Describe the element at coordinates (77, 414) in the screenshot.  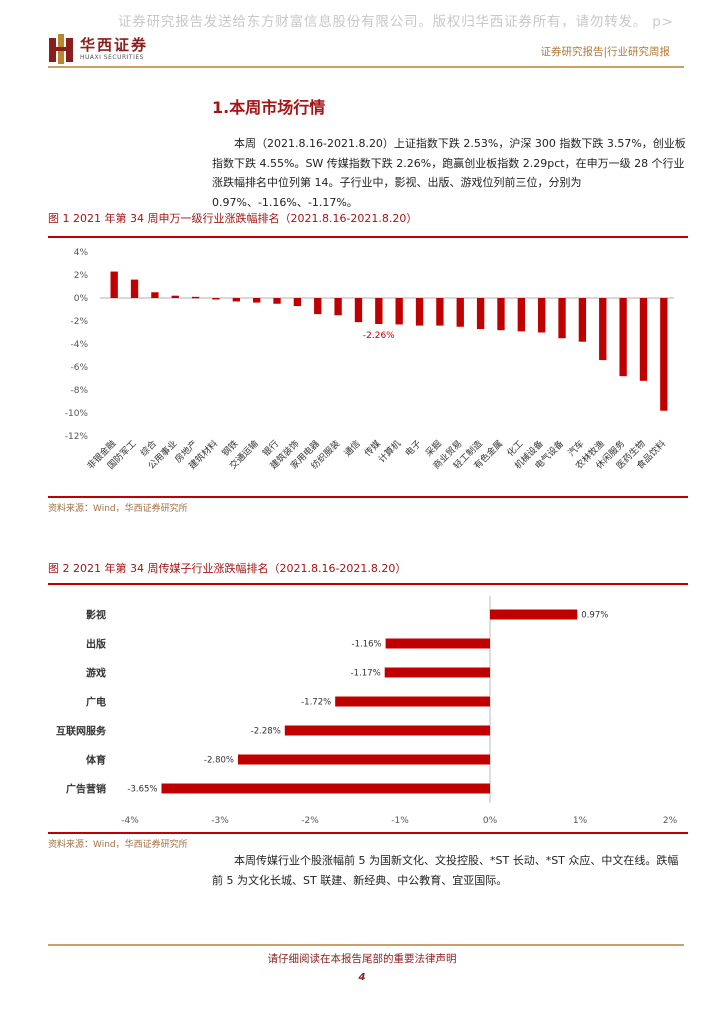
I see `y-tick-label: -10%` at that location.